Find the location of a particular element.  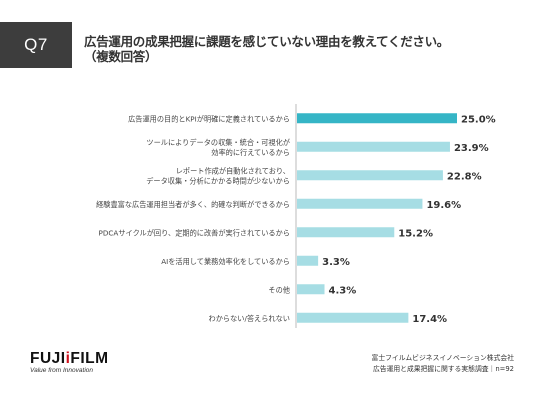

value-label-3: 22.8% is located at coordinates (464, 176).